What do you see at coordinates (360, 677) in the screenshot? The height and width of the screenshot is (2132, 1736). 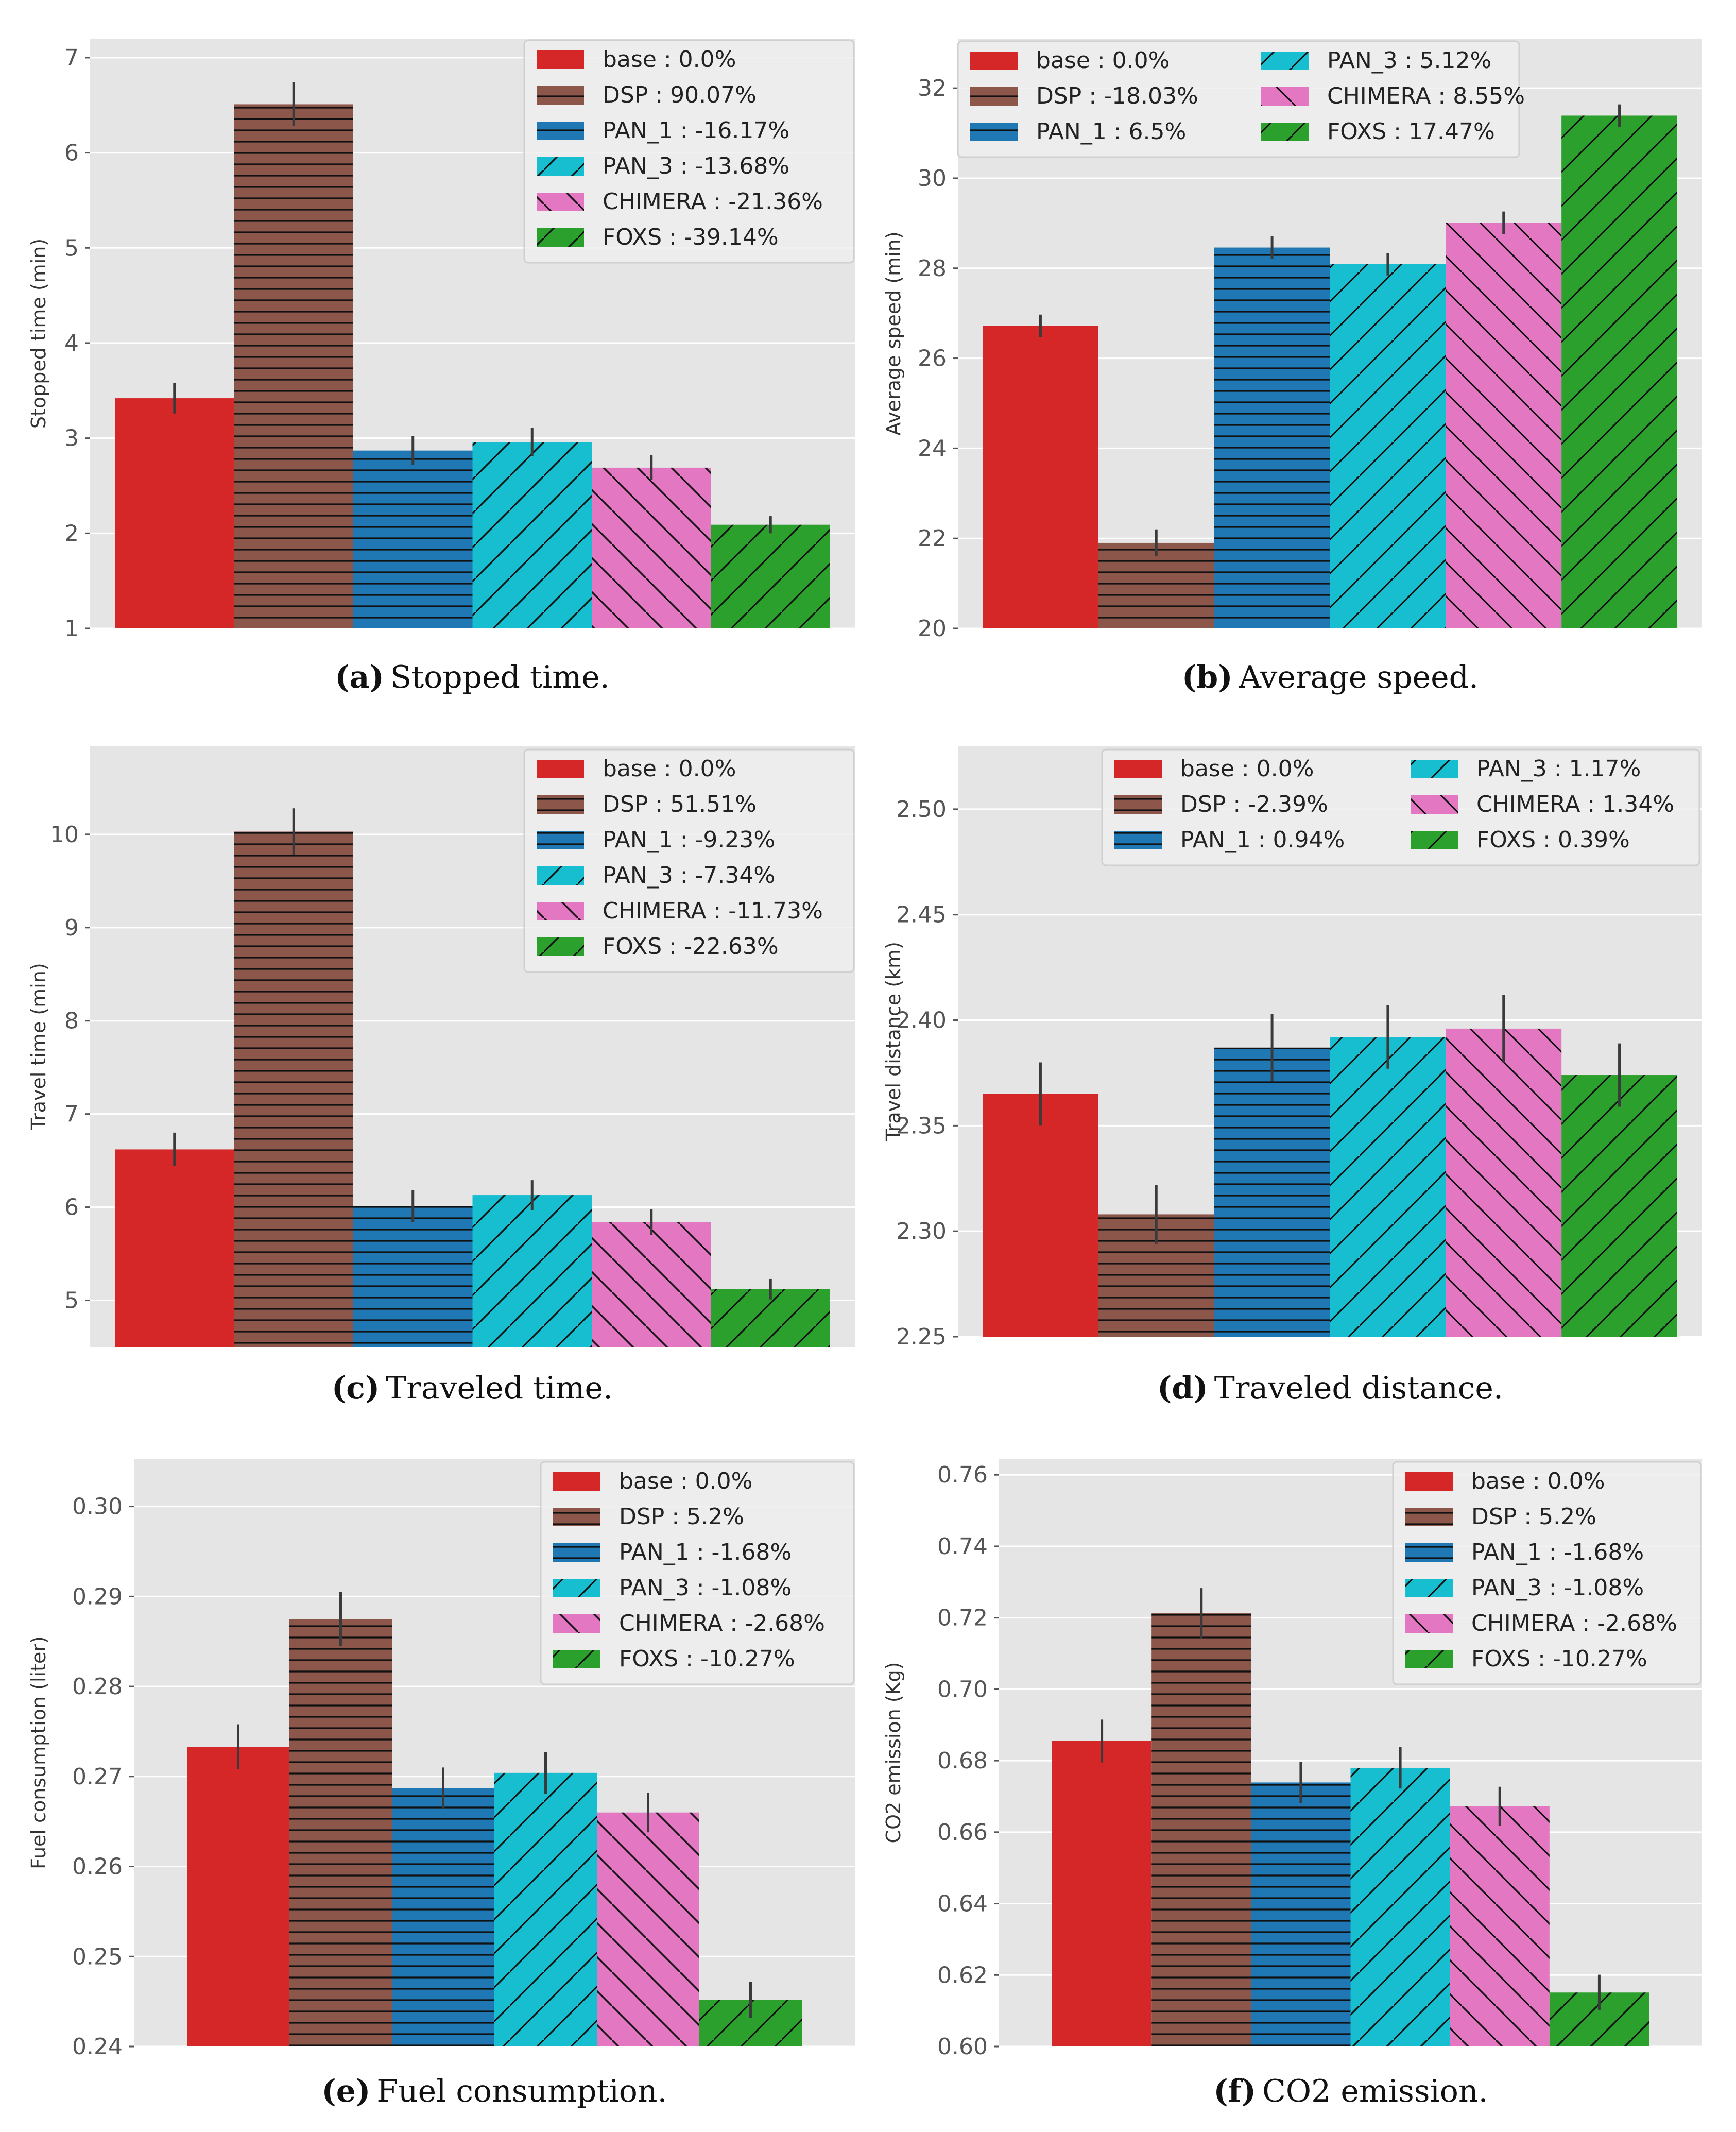 I see `caption-letter: (a)` at bounding box center [360, 677].